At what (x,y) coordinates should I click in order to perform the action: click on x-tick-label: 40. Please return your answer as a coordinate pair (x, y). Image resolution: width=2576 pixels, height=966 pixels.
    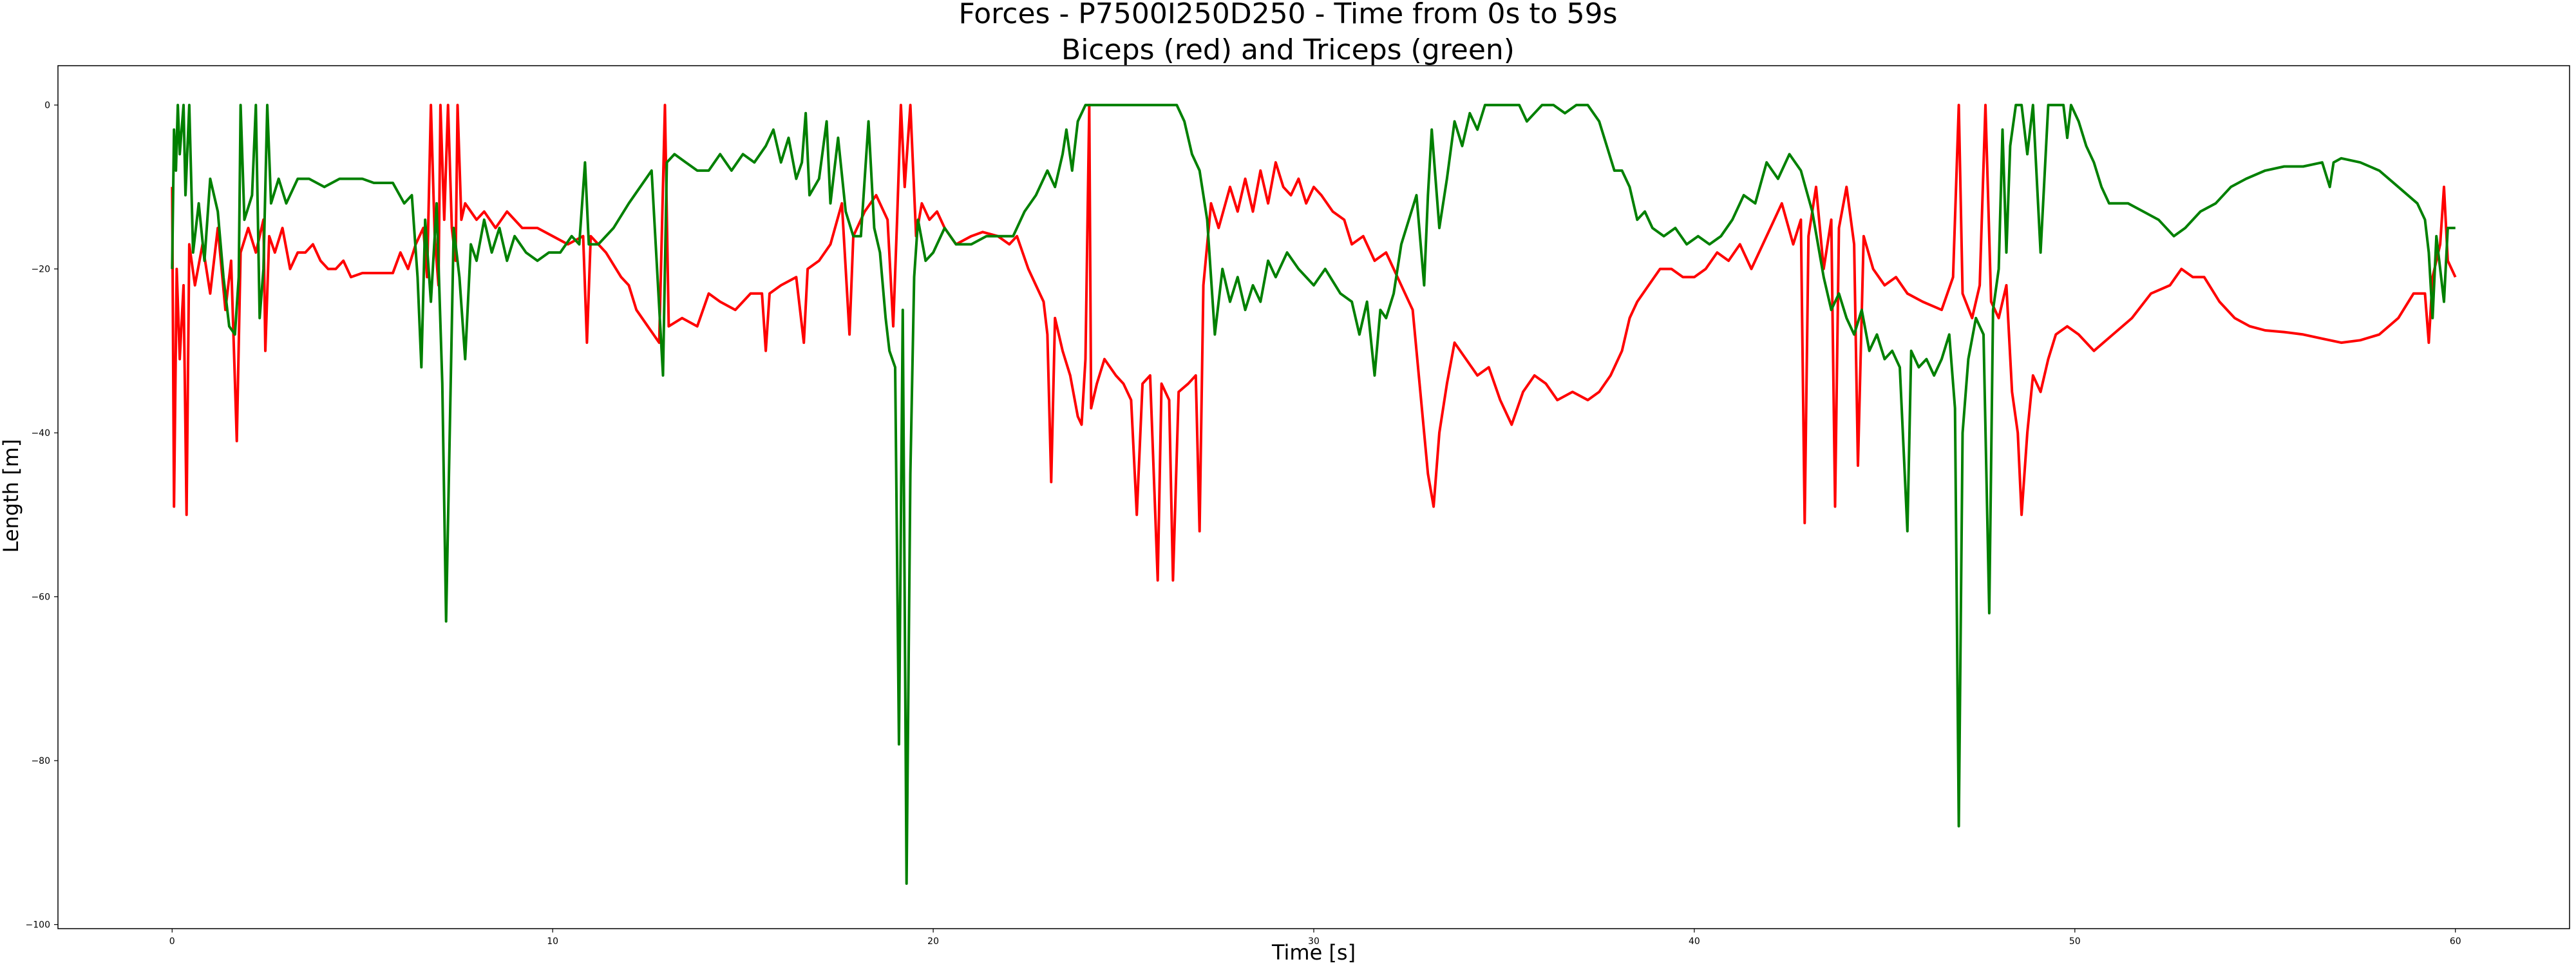
    Looking at the image, I should click on (1694, 942).